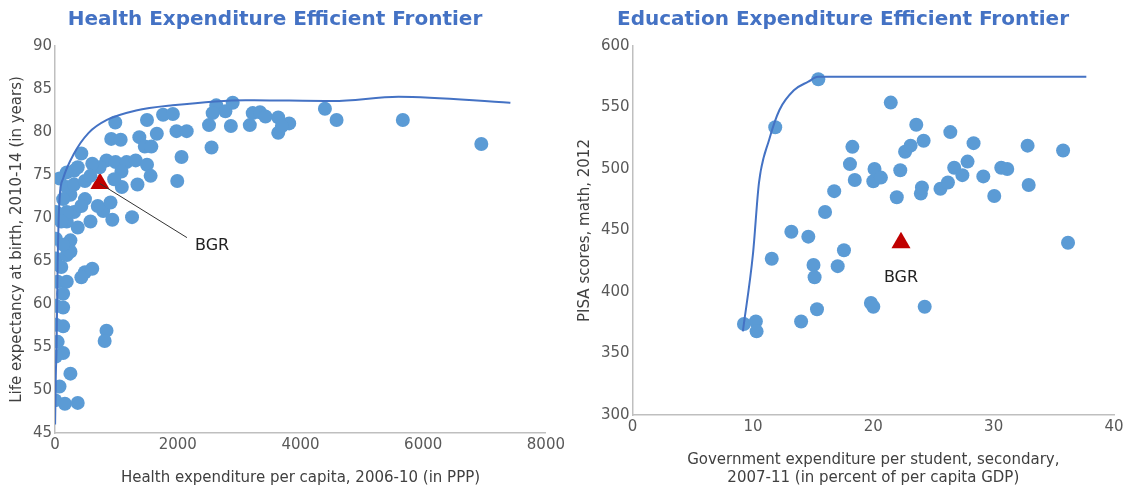 The width and height of the screenshot is (1136, 495). Describe the element at coordinates (42, 130) in the screenshot. I see `y-tick-label: 80` at that location.